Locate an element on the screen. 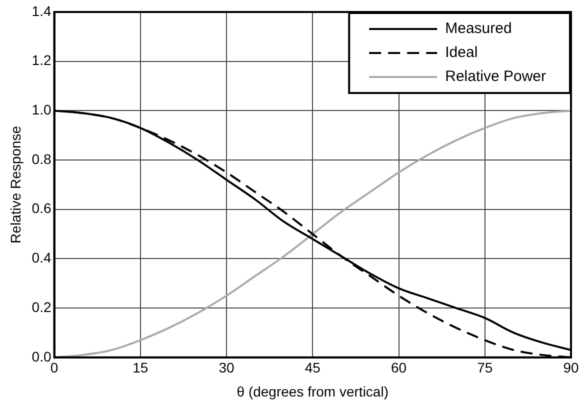 This screenshot has height=409, width=587. legend-label: Relative Power is located at coordinates (495, 77).